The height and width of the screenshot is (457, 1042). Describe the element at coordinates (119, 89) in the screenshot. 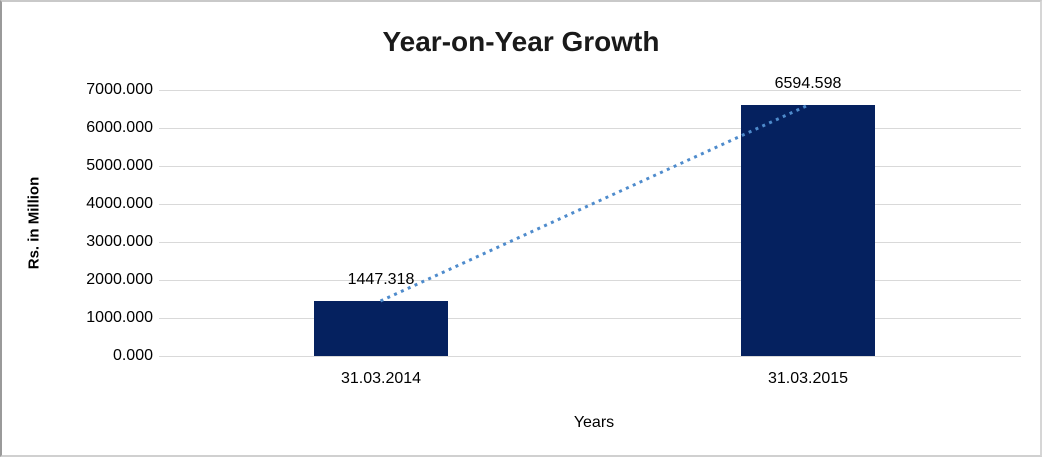

I see `y-tick-label: 7000.000` at that location.